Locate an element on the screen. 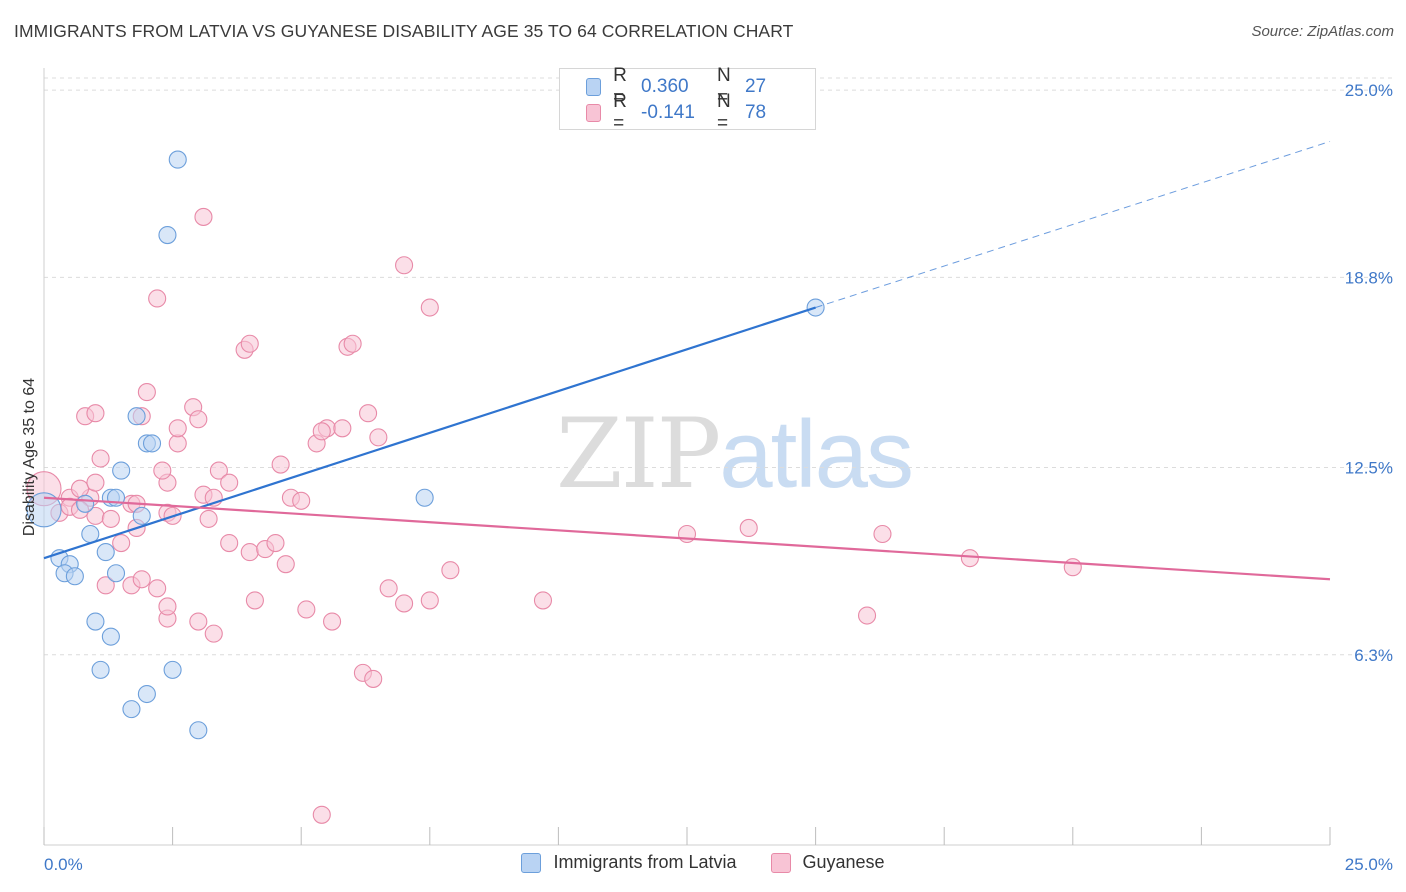 This screenshot has height=892, width=1406. legend-label-guyanese: Guyanese is located at coordinates (843, 862).